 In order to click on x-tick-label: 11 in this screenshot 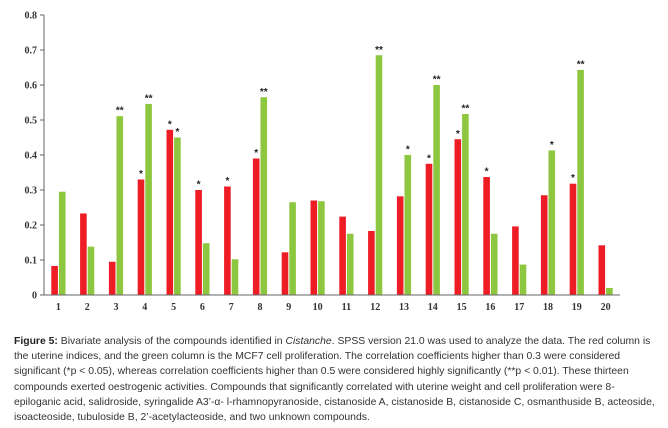, I will do `click(346, 307)`.